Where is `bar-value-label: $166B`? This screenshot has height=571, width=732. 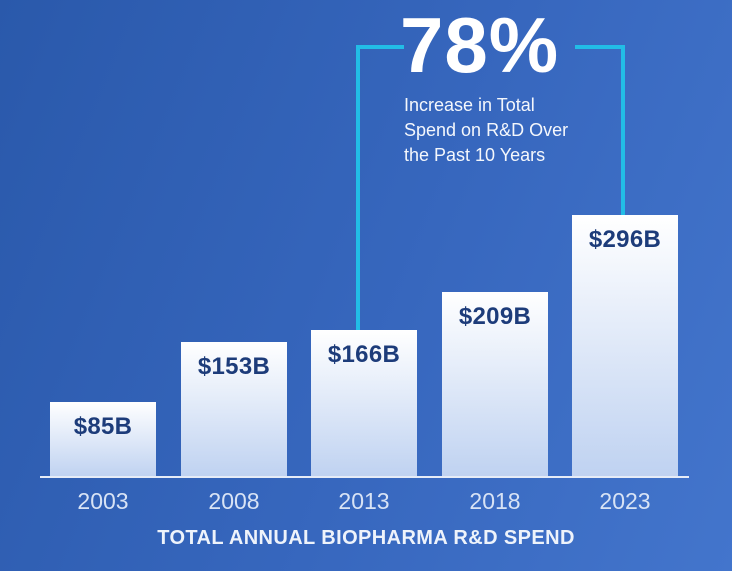
bar-value-label: $166B is located at coordinates (364, 354).